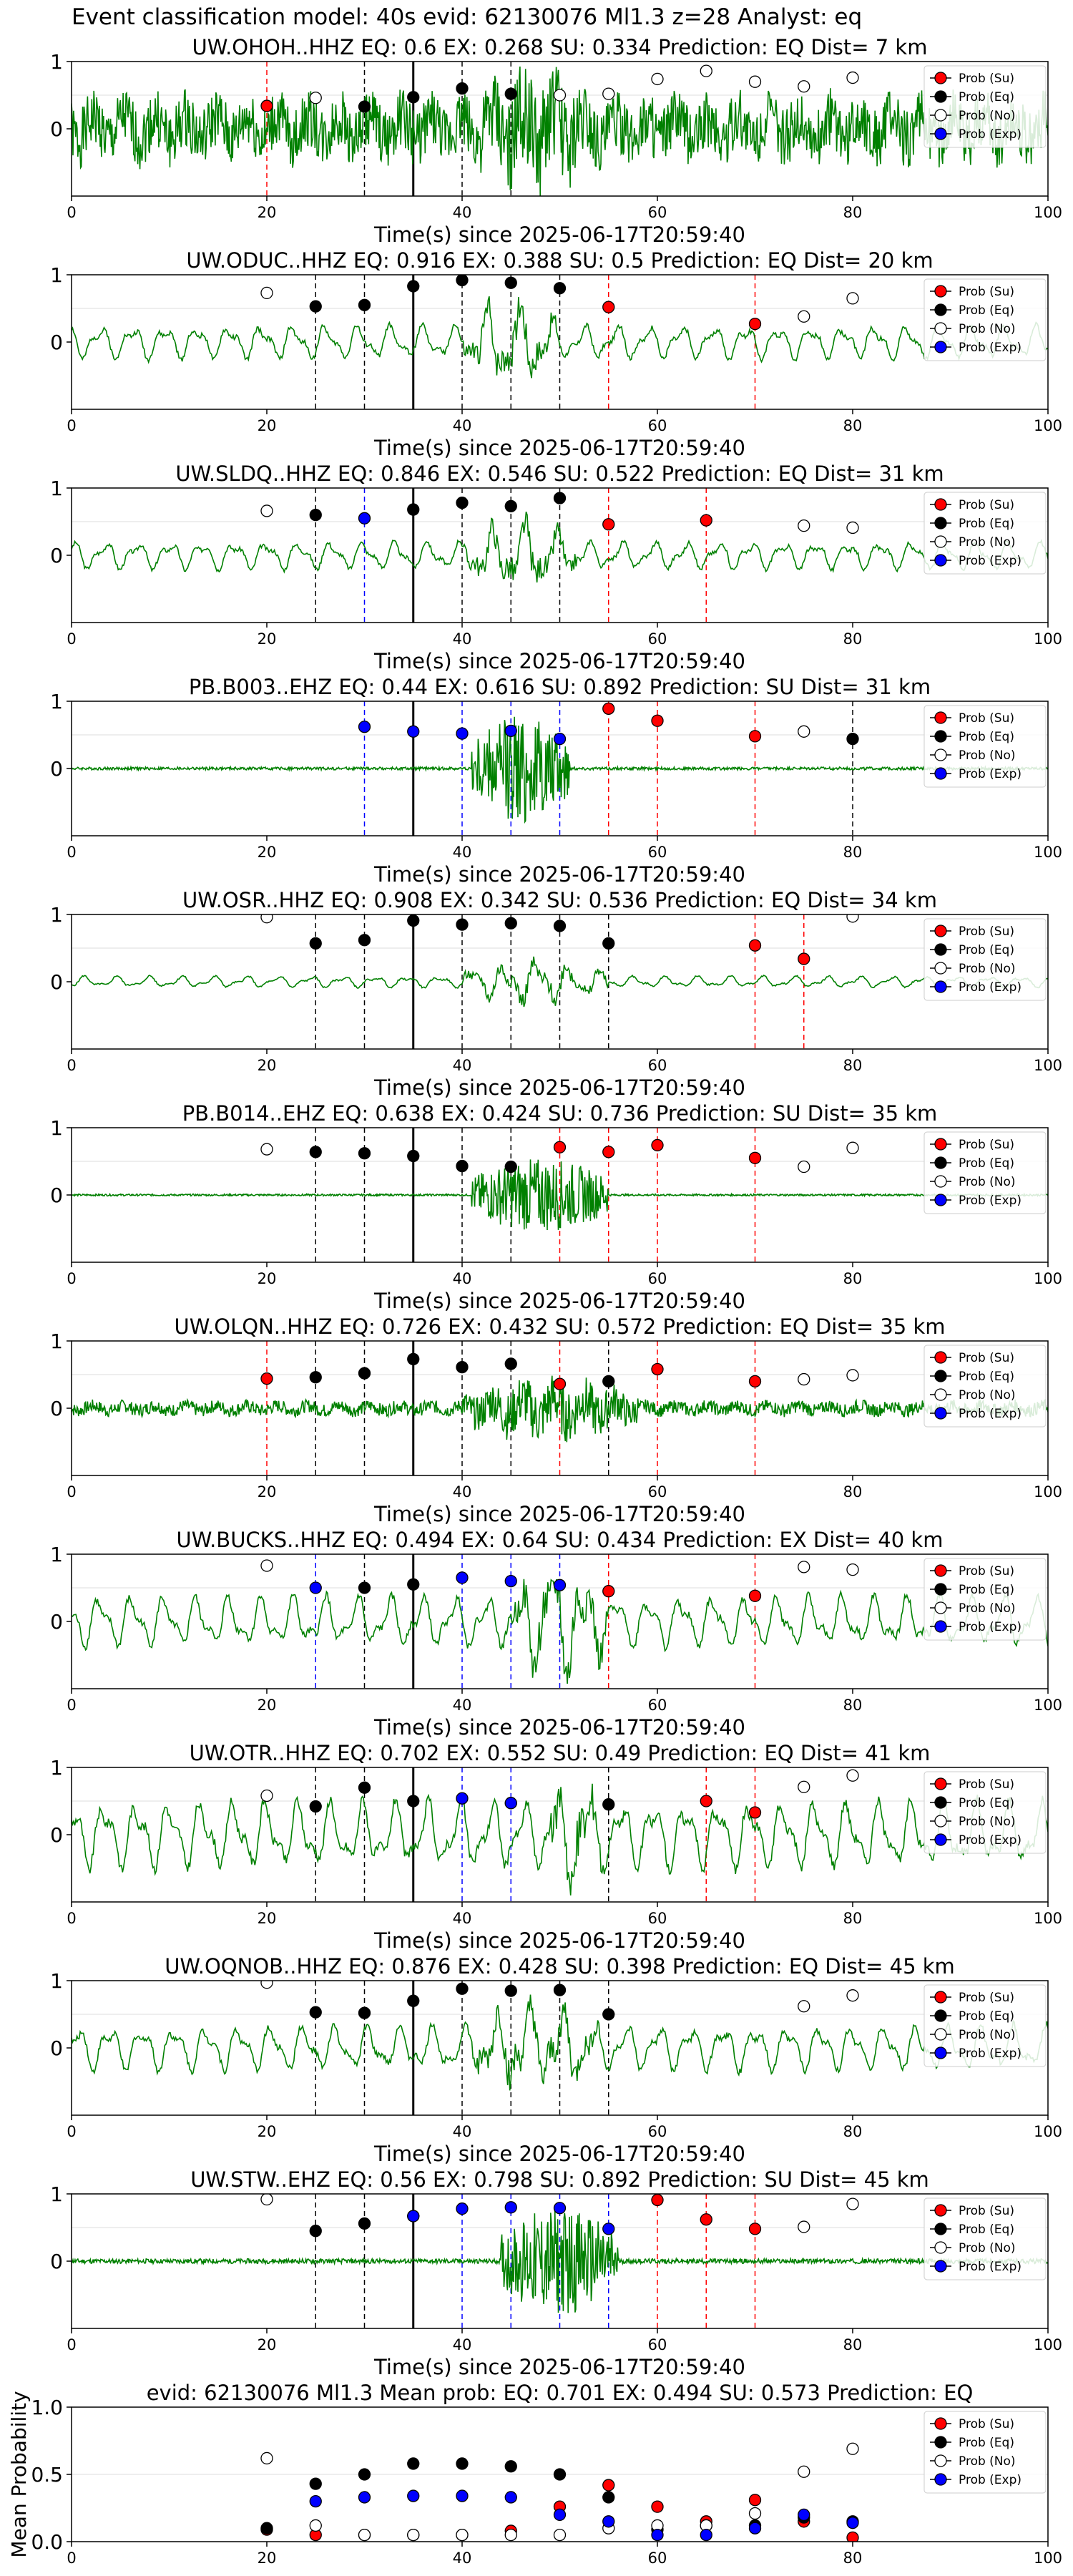  What do you see at coordinates (1048, 2344) in the screenshot?
I see `x-tick-label: 100` at bounding box center [1048, 2344].